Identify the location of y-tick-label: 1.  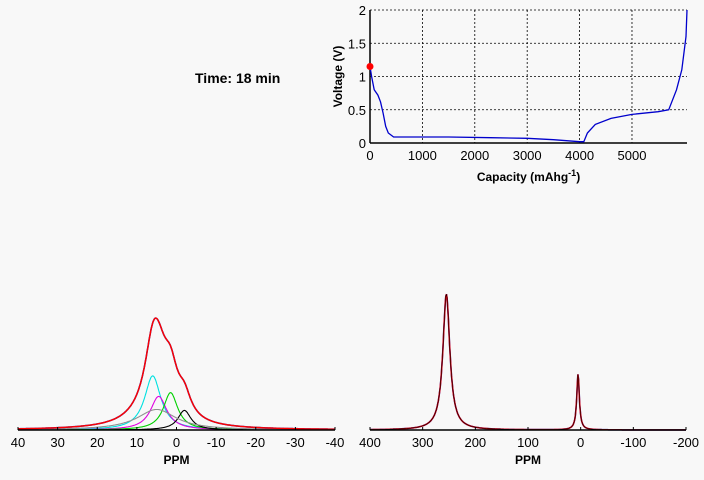
(362, 77).